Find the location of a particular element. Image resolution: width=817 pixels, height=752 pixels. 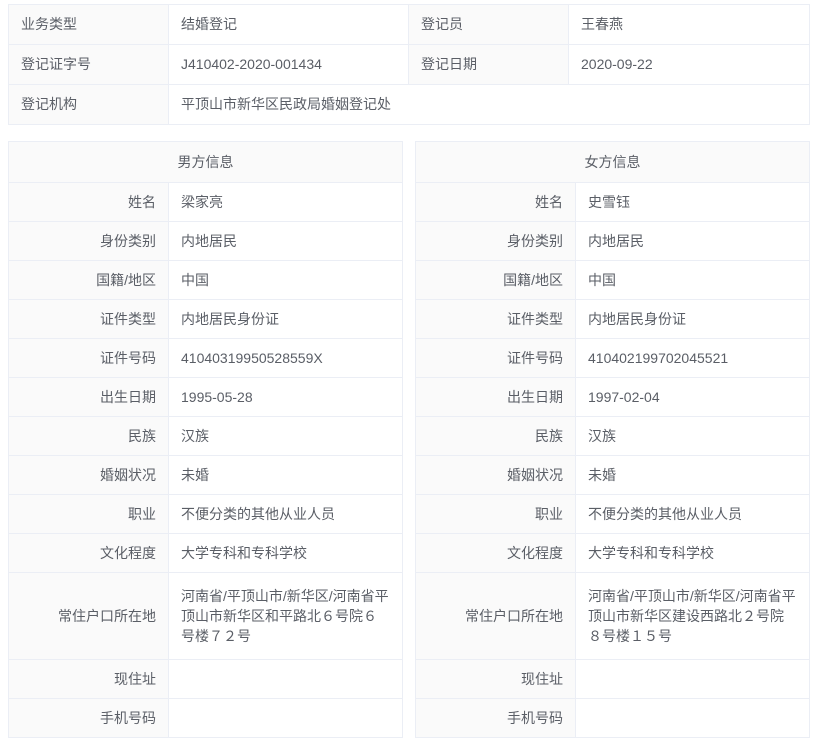

label-female-ethnicity: 民族 is located at coordinates (495, 436).